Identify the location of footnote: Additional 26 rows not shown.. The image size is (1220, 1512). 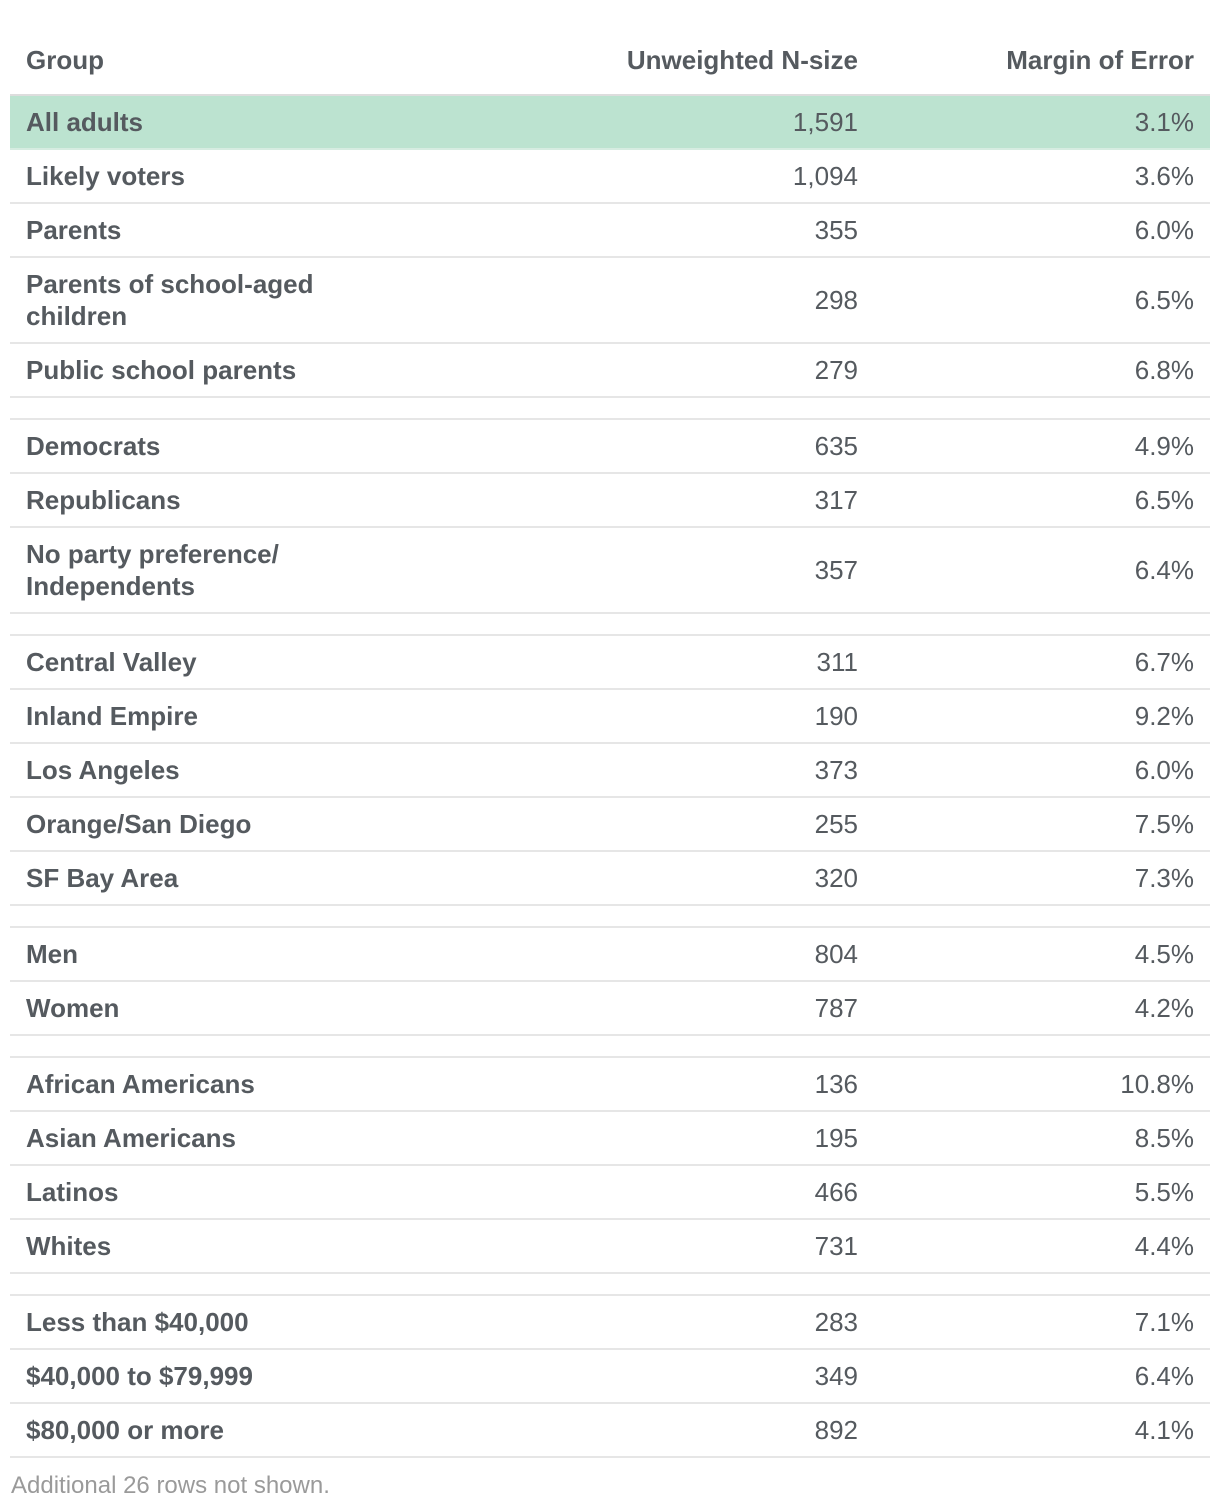
(170, 1485).